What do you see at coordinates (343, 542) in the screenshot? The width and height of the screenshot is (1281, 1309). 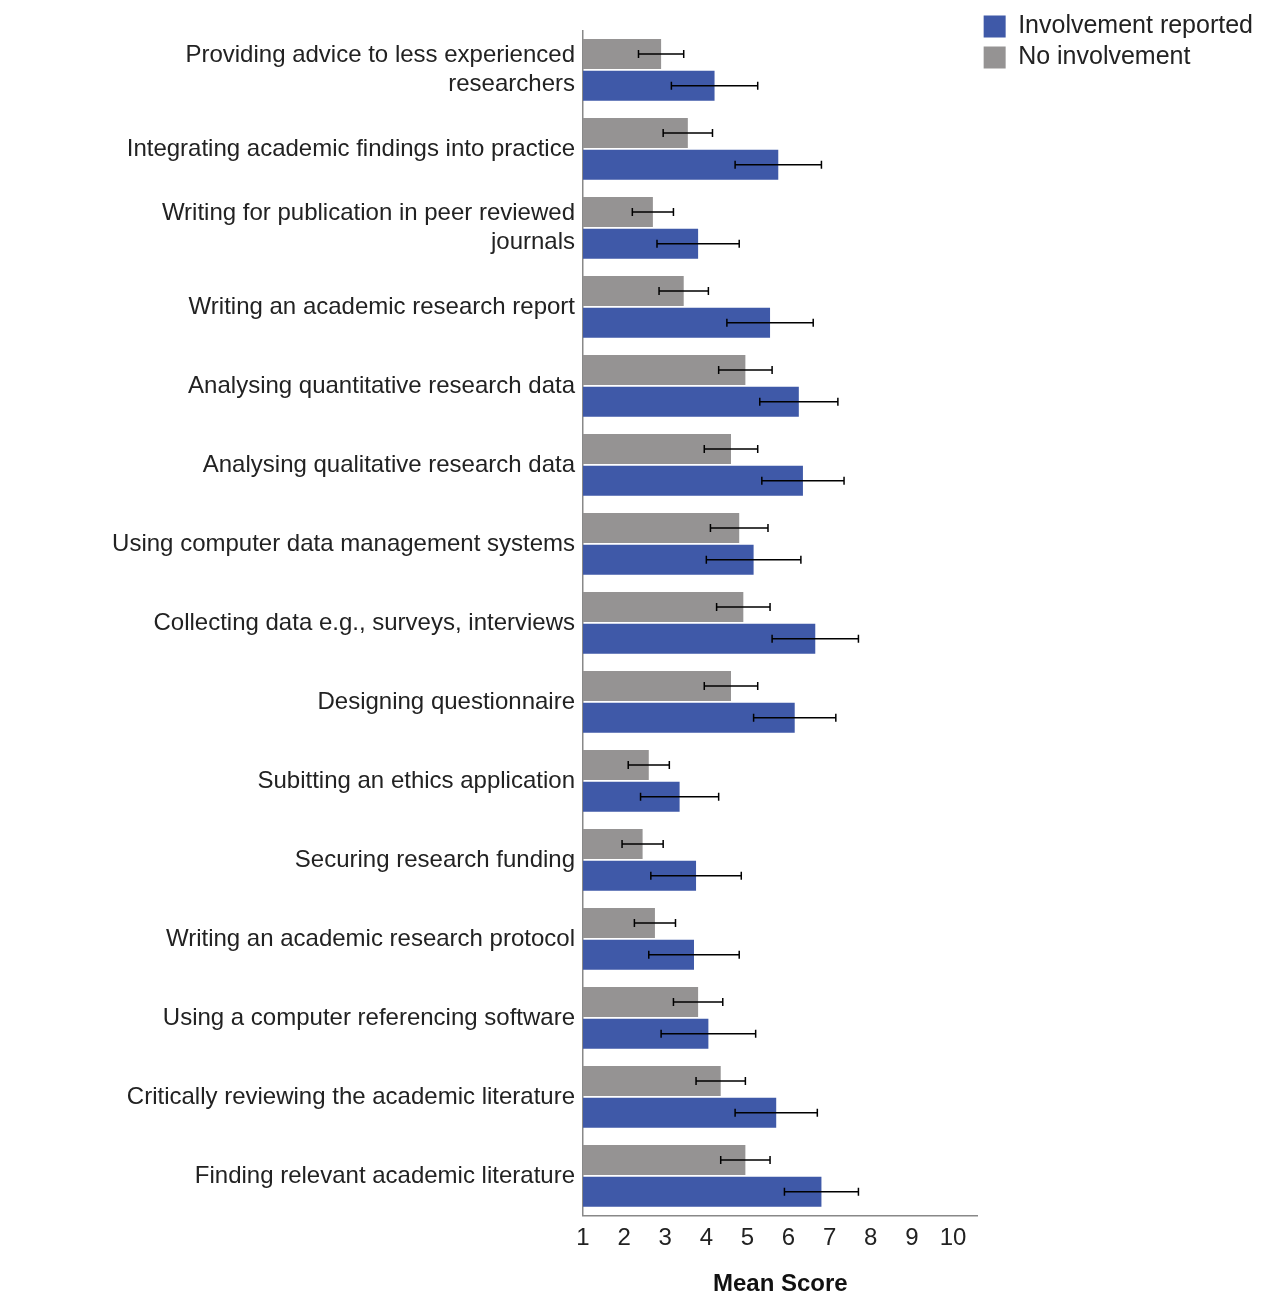 I see `y-tick-label: Using computer data management systems` at bounding box center [343, 542].